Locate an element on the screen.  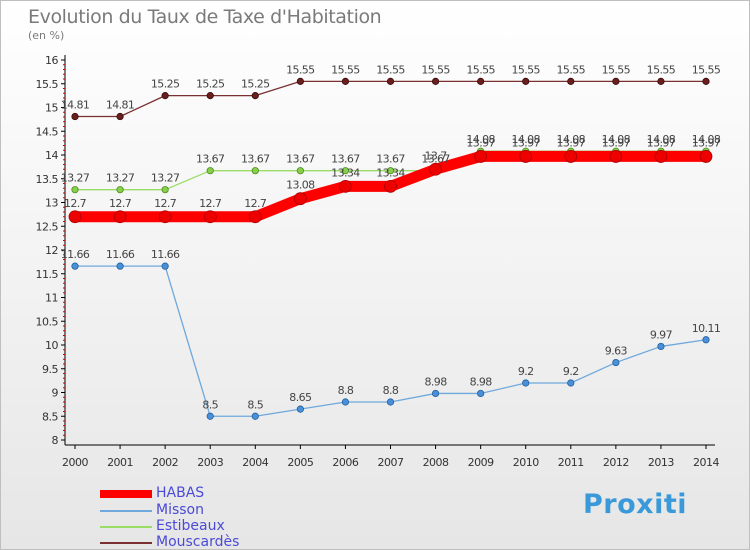
data-label-misson: 11.66 is located at coordinates (120, 254).